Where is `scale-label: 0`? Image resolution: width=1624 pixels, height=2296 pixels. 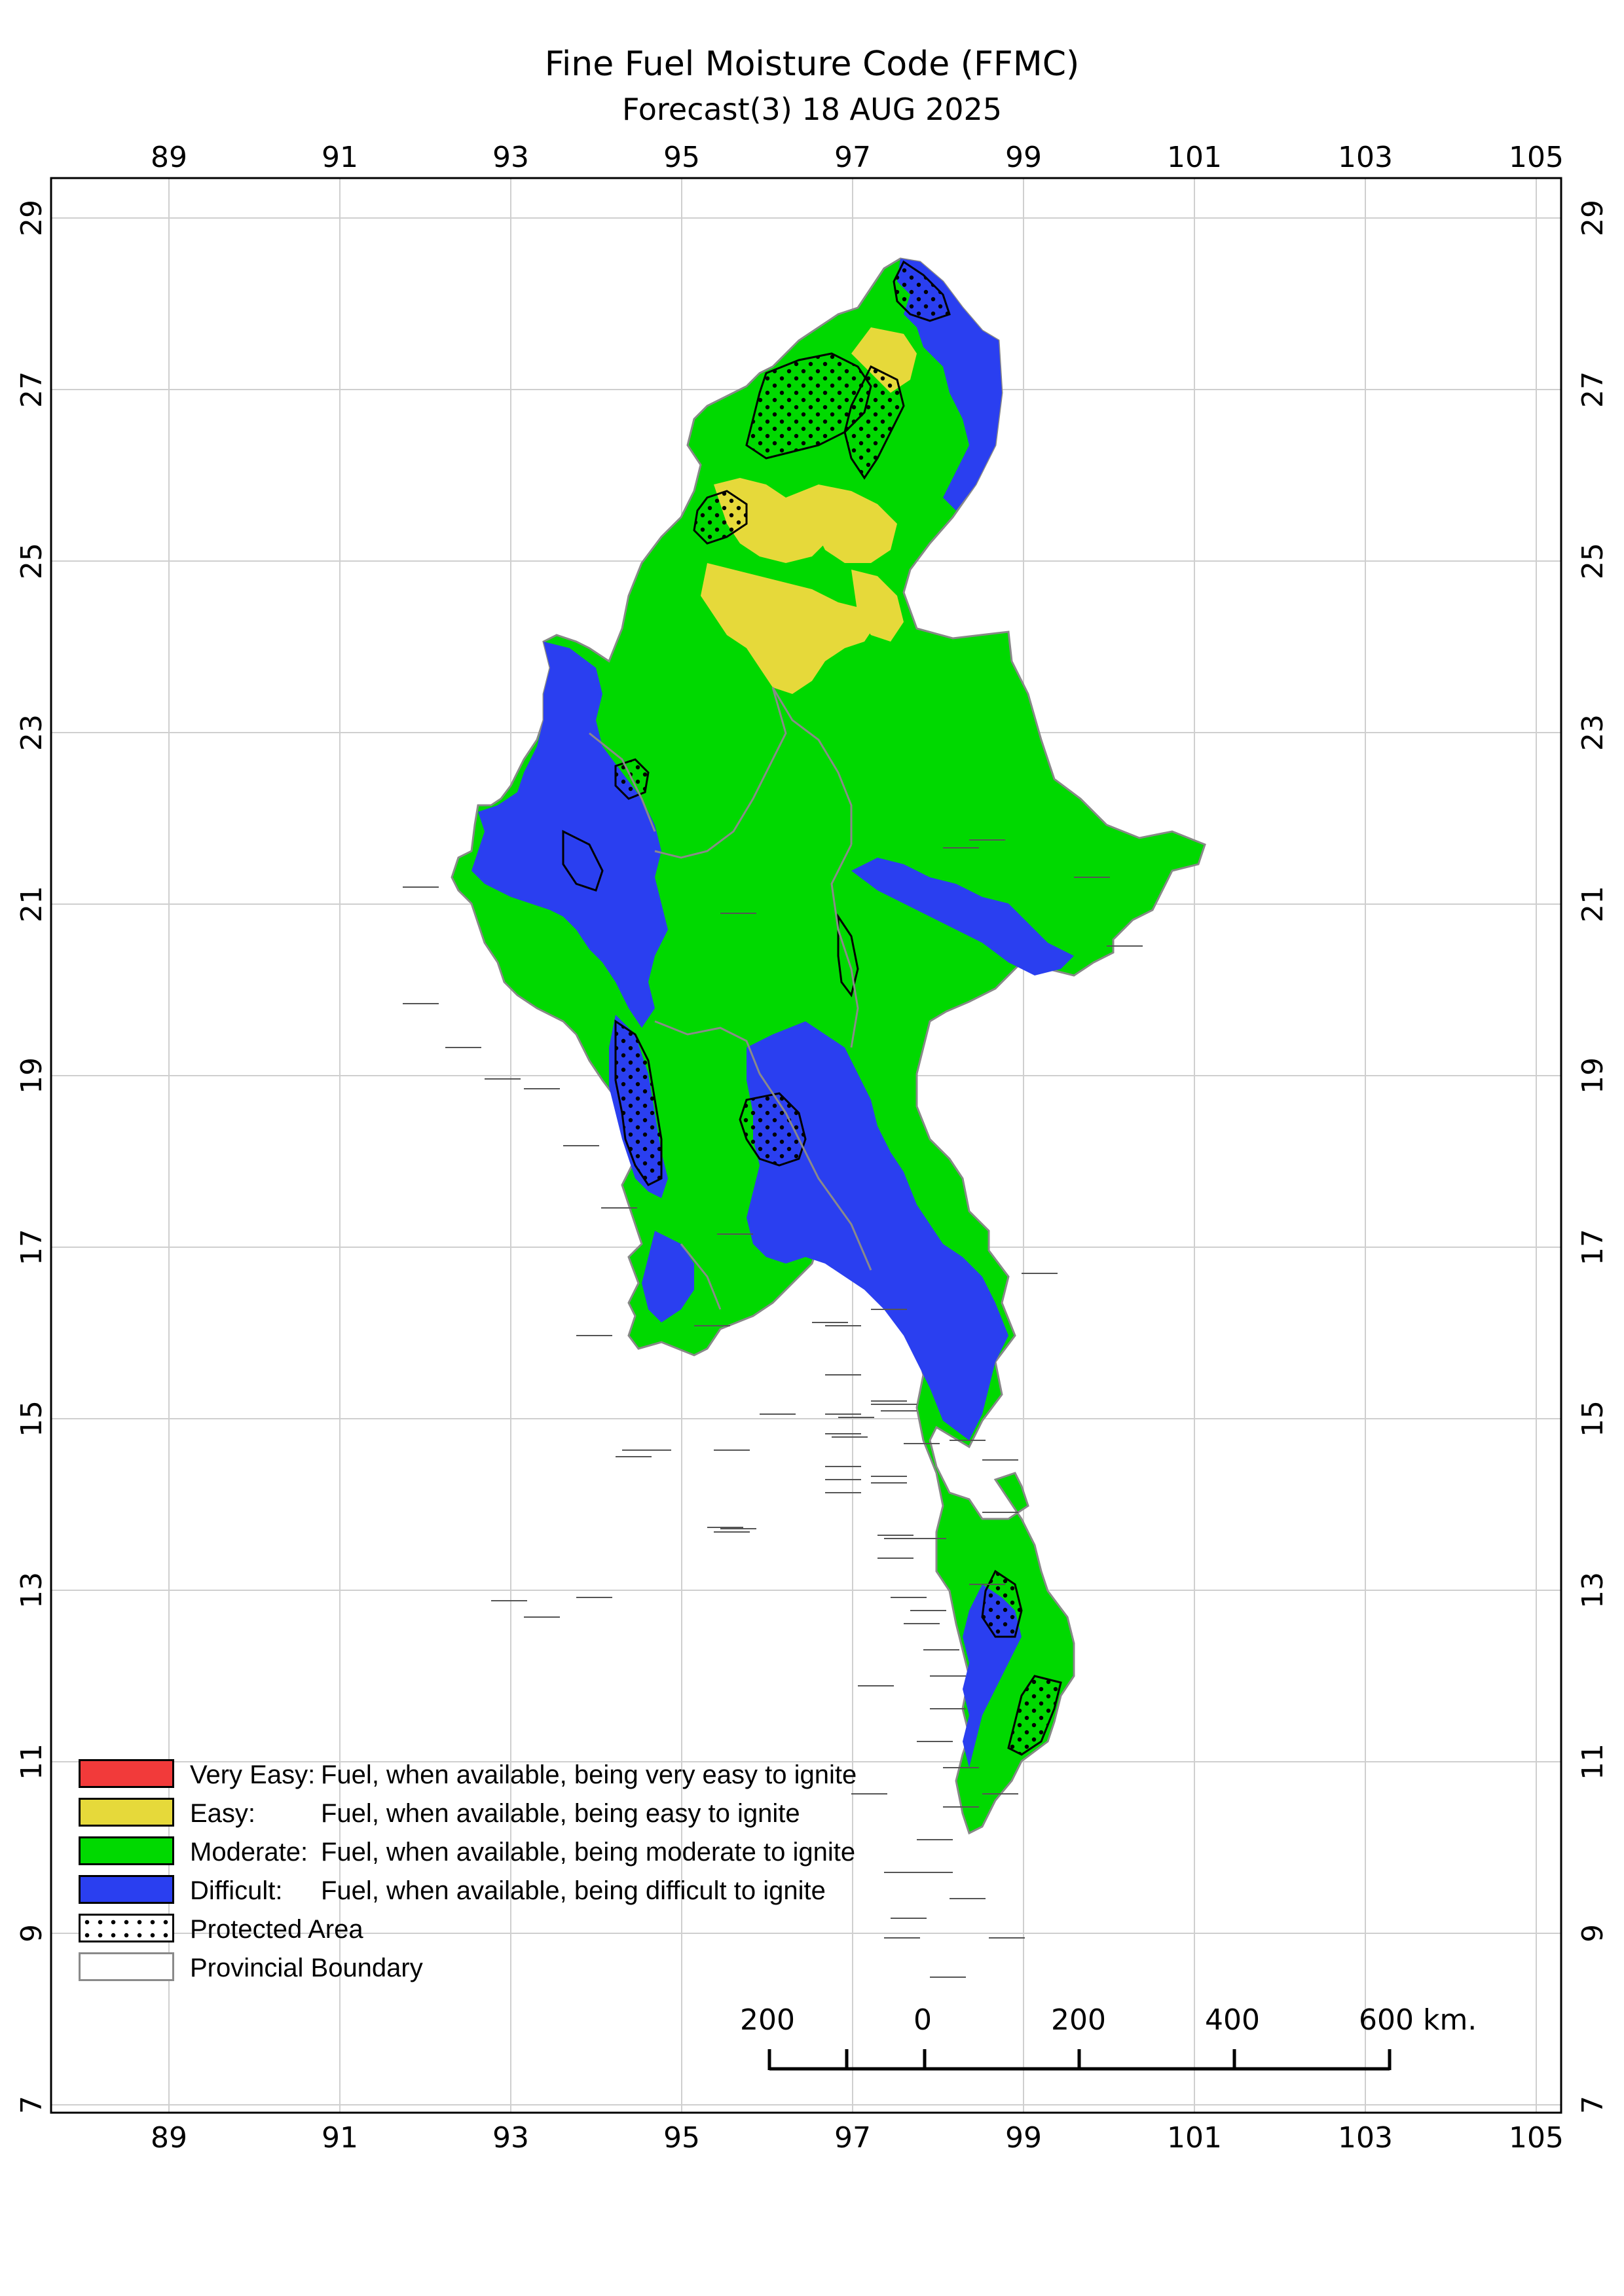 scale-label: 0 is located at coordinates (922, 2020).